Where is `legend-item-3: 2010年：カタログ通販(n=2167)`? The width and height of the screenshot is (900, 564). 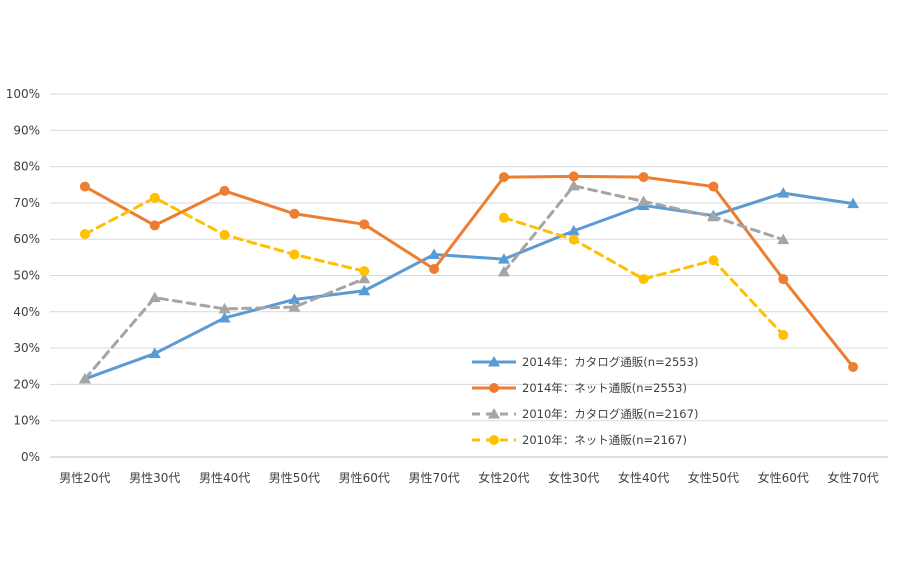 legend-item-3: 2010年：カタログ通販(n=2167) is located at coordinates (585, 414).